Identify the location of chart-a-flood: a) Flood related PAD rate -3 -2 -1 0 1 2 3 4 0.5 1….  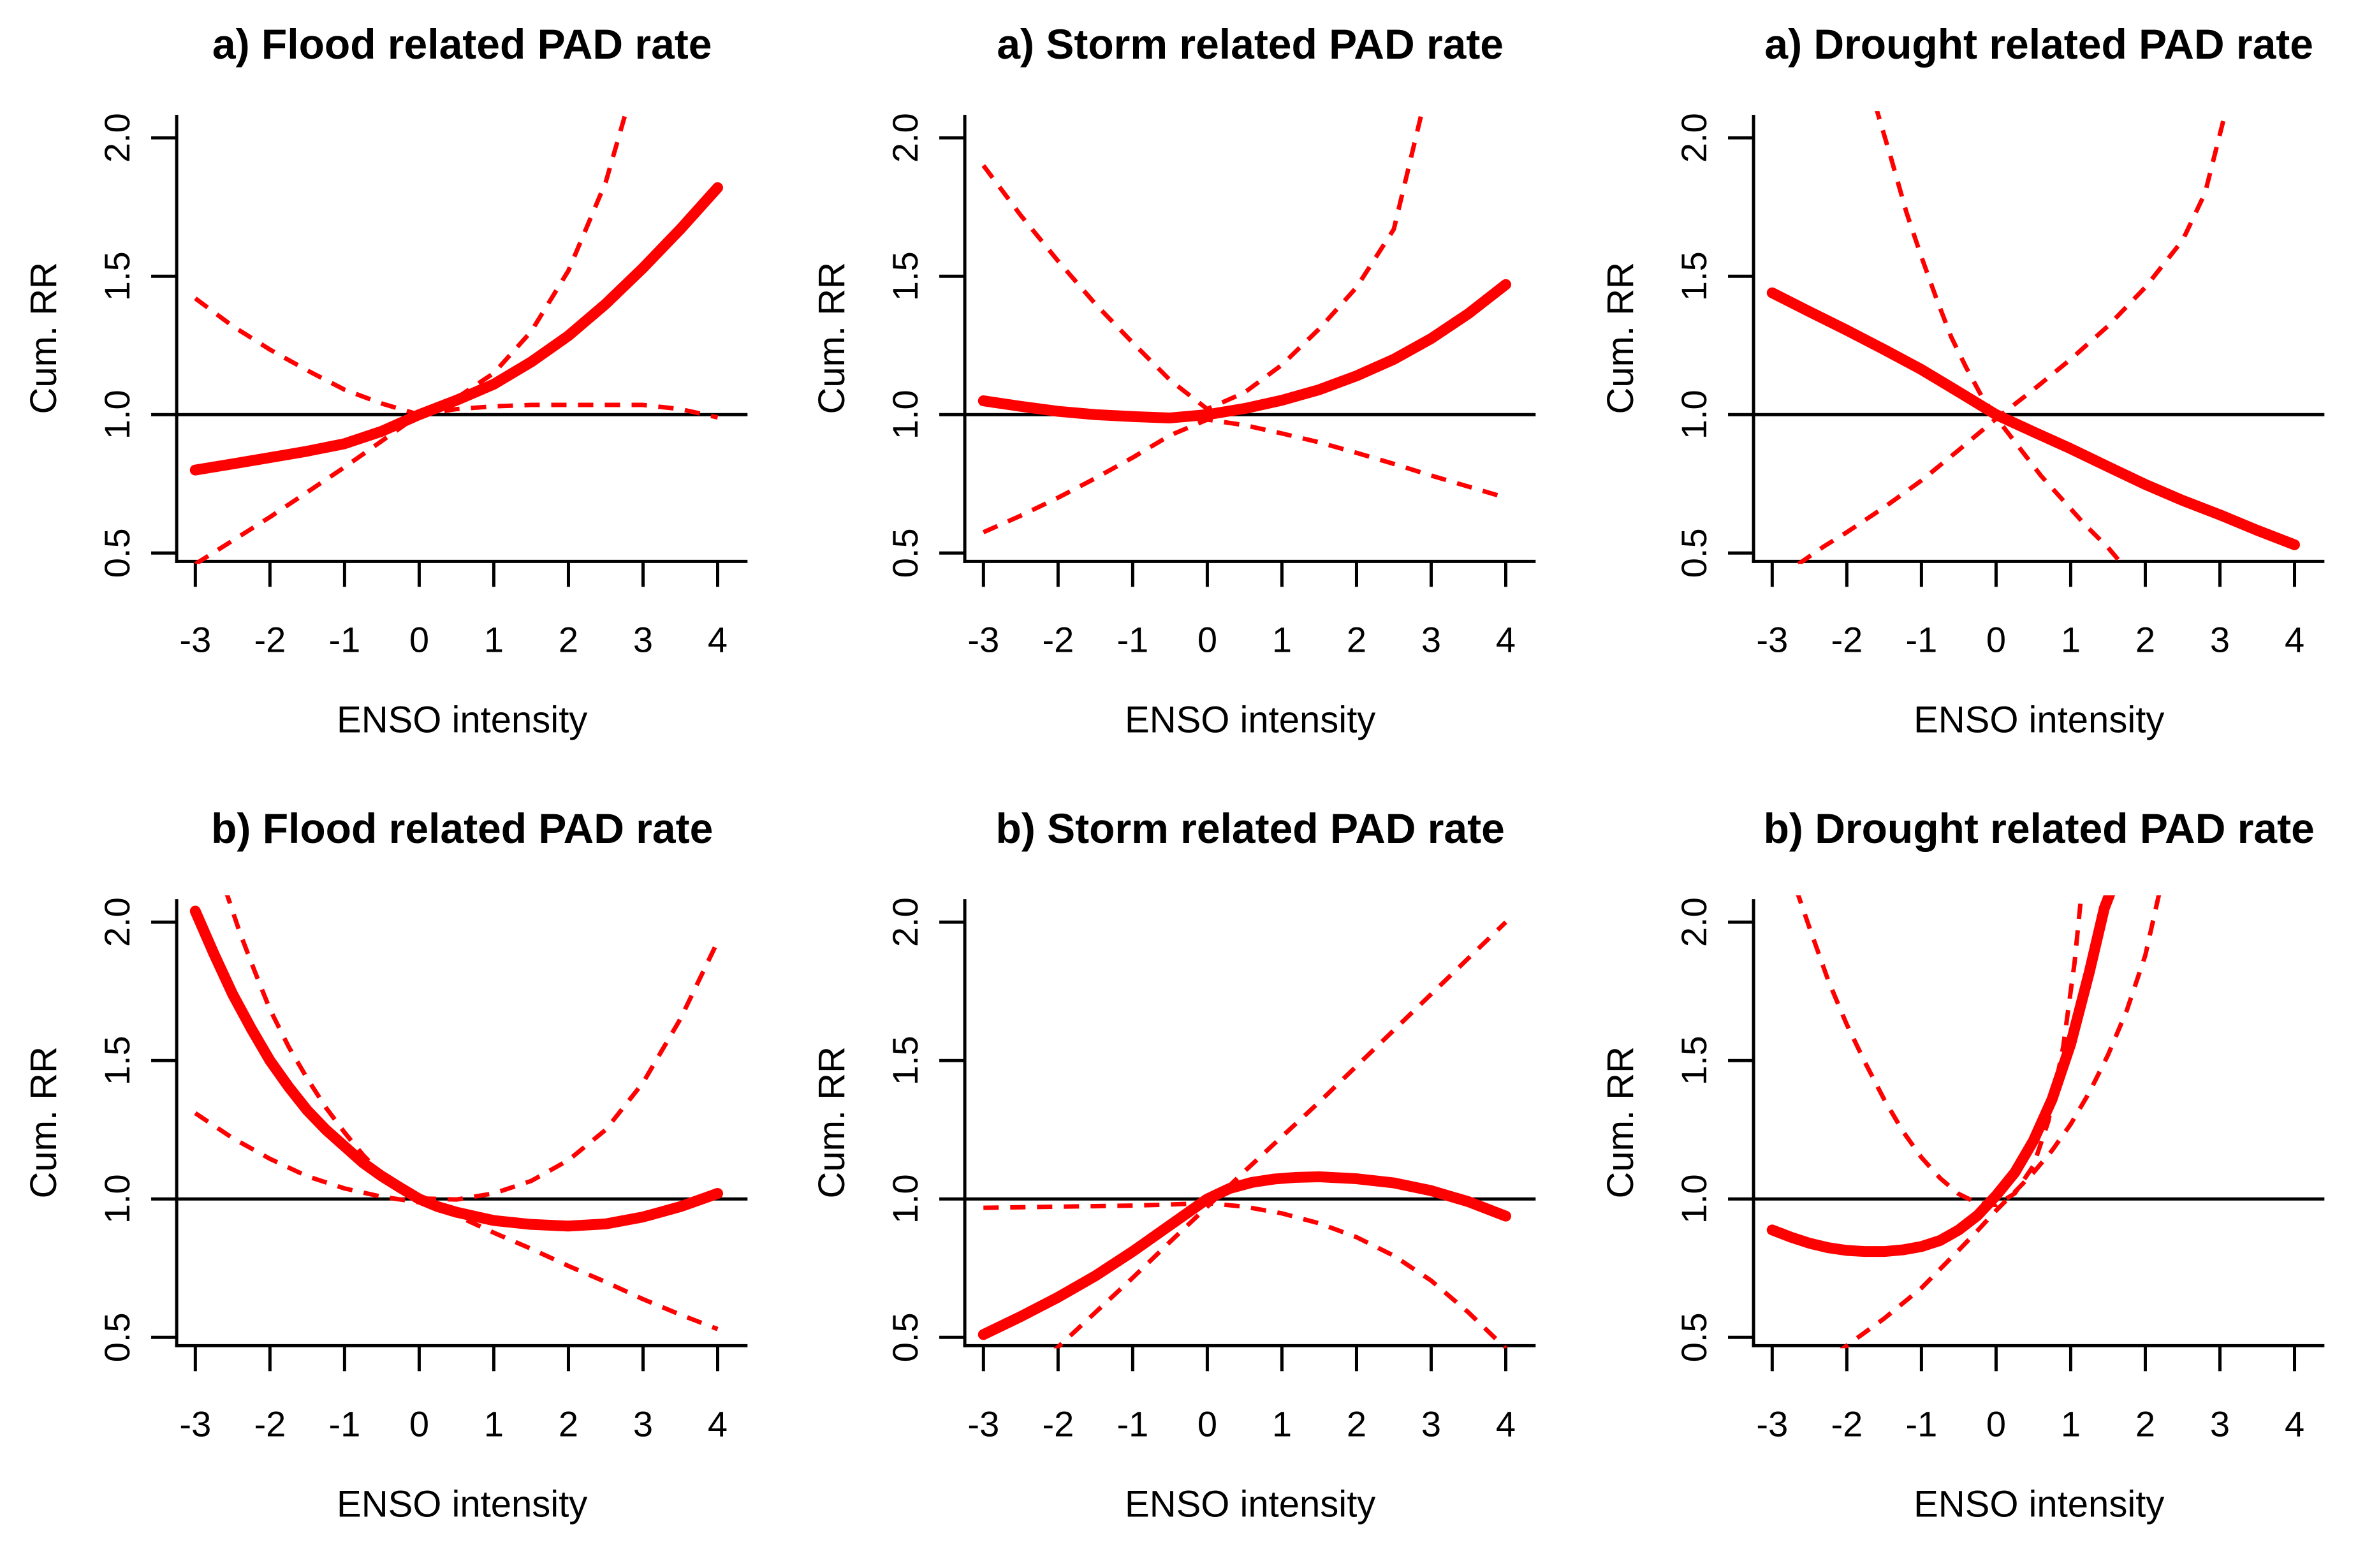
(385, 380).